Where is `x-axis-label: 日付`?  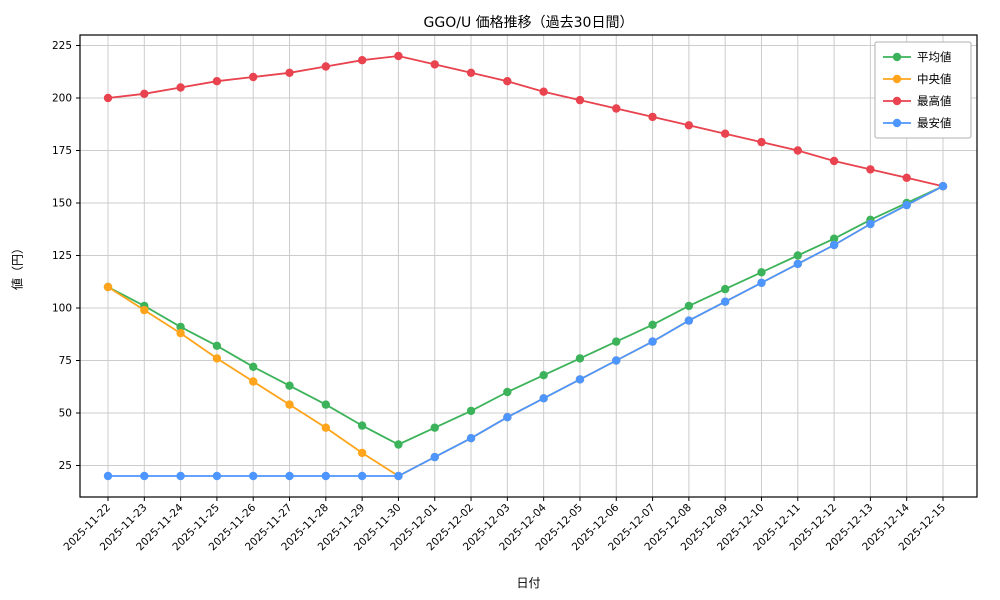 x-axis-label: 日付 is located at coordinates (528, 583).